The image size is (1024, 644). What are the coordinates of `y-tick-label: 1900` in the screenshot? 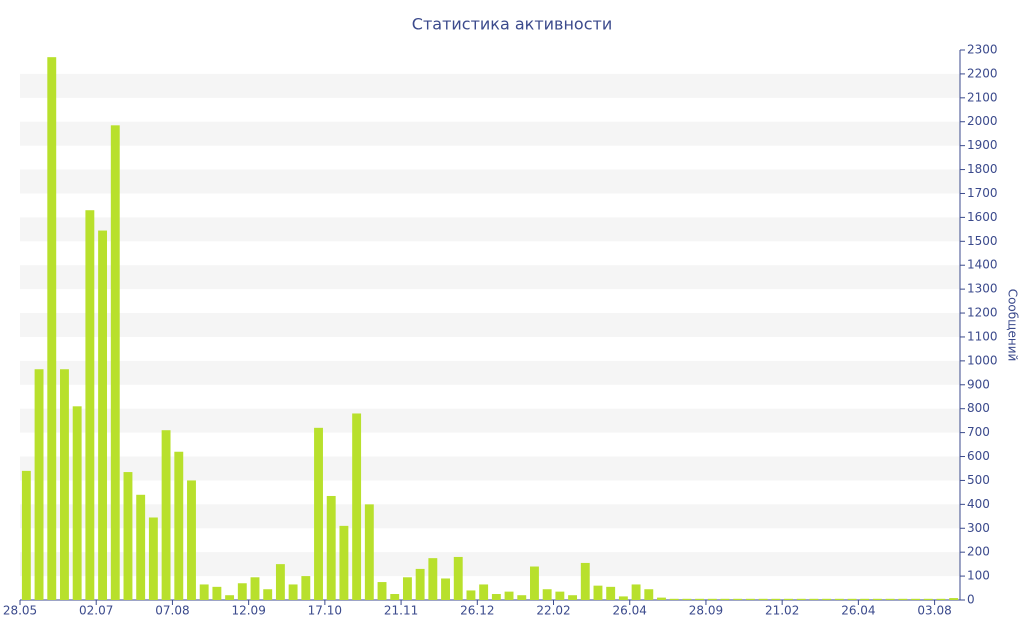 It's located at (982, 145).